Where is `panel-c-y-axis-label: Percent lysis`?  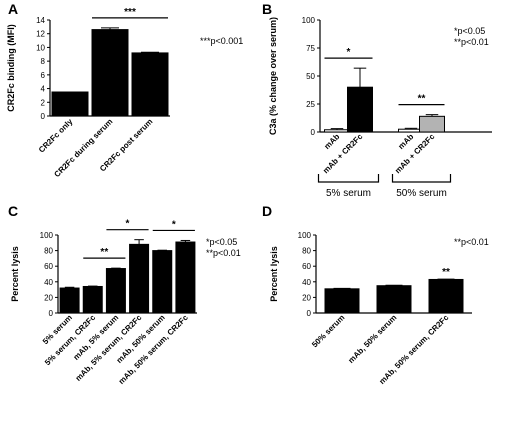
panel-c-y-axis-label: Percent lysis is located at coordinates (15, 274).